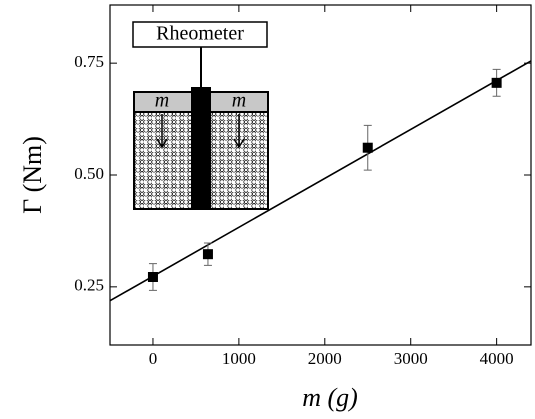 The width and height of the screenshot is (535, 419). What do you see at coordinates (325, 358) in the screenshot?
I see `x-tick-label: 2000` at bounding box center [325, 358].